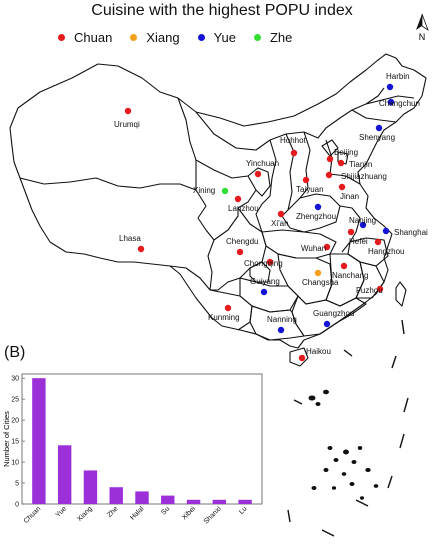  What do you see at coordinates (15, 442) in the screenshot?
I see `y-tick-label: 15` at bounding box center [15, 442].